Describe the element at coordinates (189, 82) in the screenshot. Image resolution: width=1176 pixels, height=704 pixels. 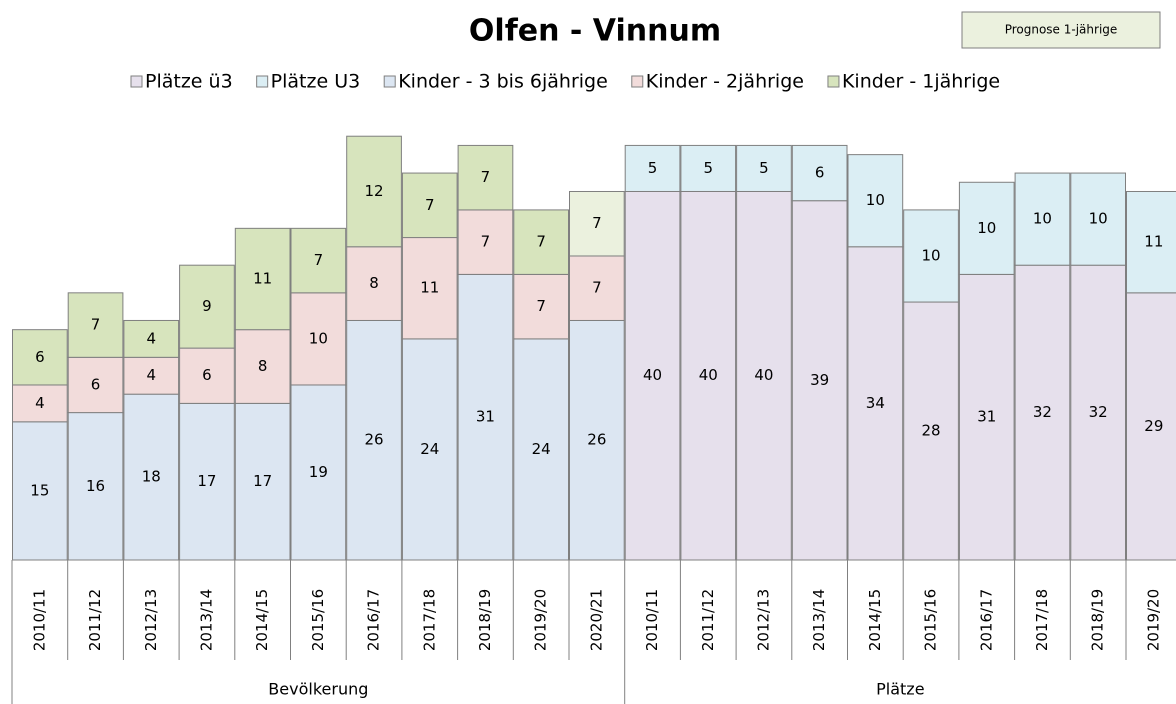
I see `legend-label: Plätze ü3` at that location.